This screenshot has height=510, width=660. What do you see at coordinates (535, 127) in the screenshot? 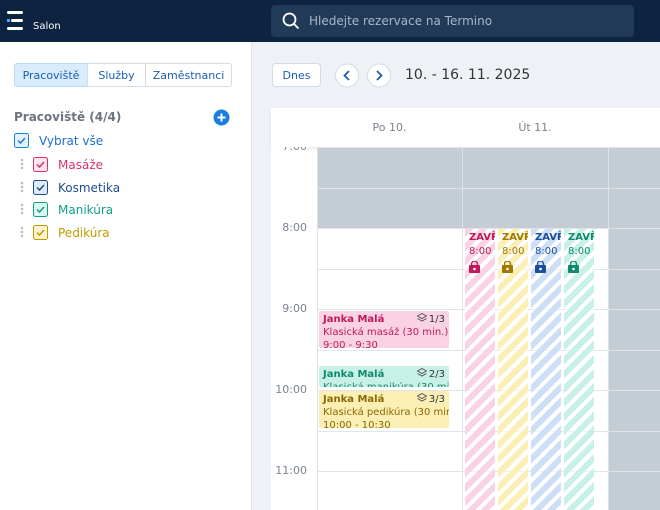
I see `day-label: Út 11.` at bounding box center [535, 127].